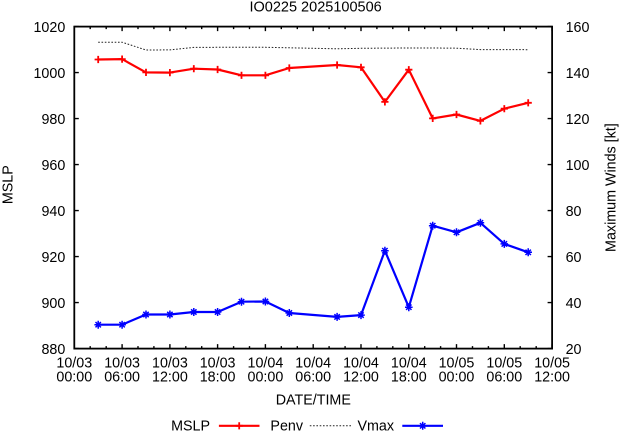 Image resolution: width=619 pixels, height=437 pixels. I want to click on svg-text: 140, so click(578, 74).